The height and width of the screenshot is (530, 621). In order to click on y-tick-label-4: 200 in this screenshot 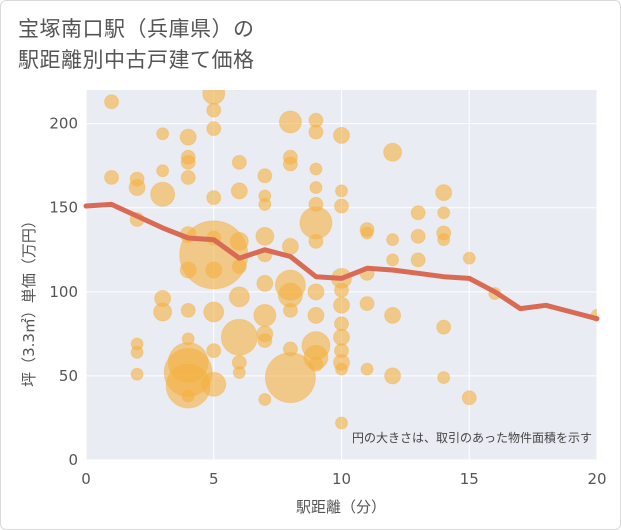, I will do `click(63, 124)`.